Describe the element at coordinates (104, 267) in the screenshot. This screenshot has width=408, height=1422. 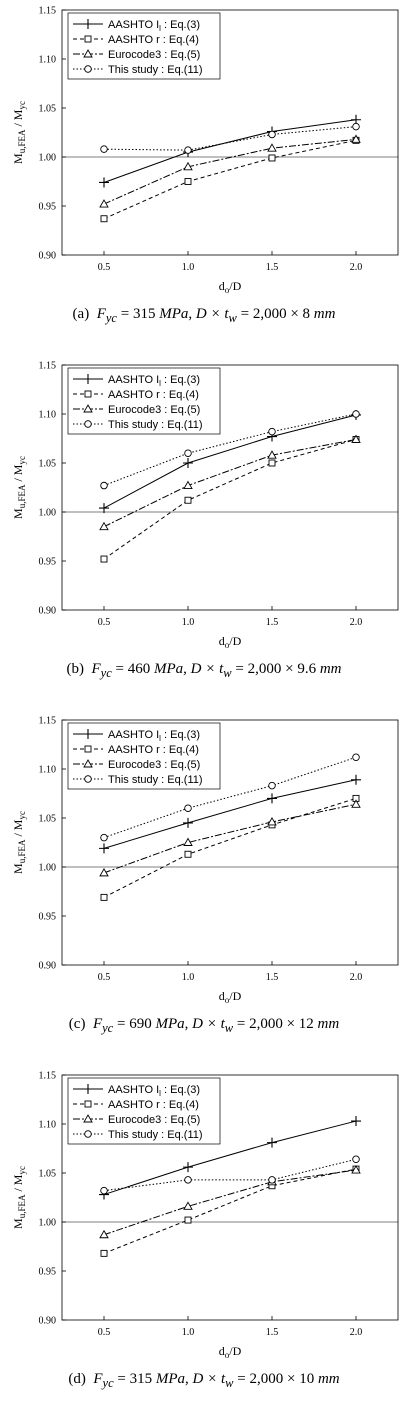
I see `x-tick-label-a-0: 0.5` at that location.